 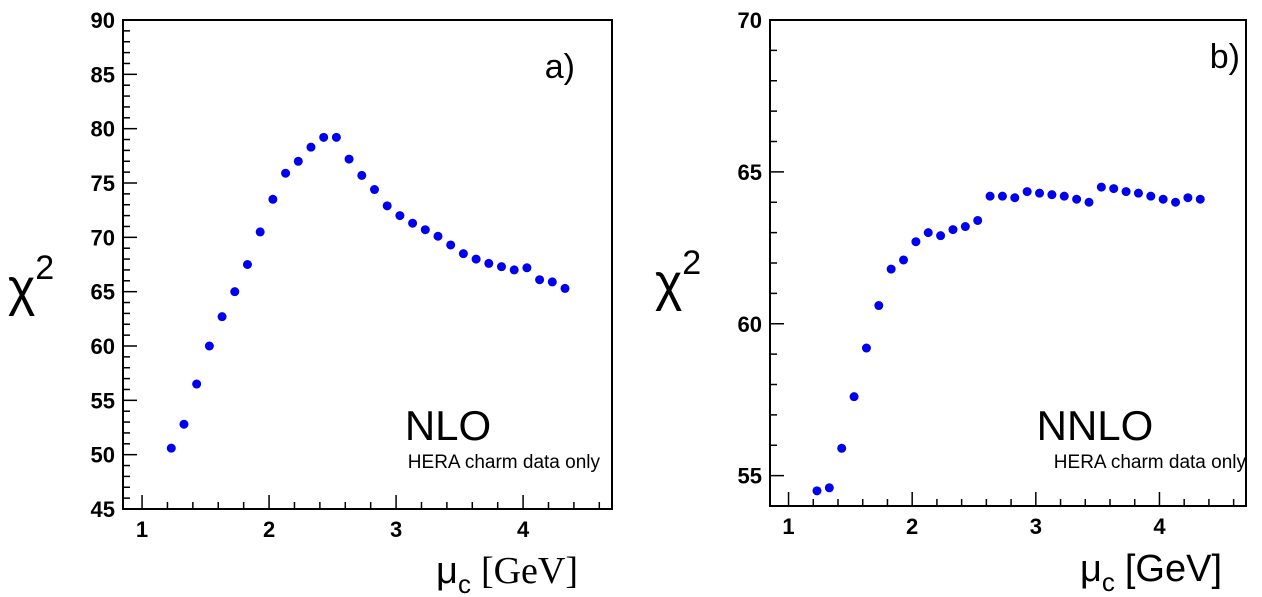 I want to click on y-tick-labels: 55 60 65 70, so click(x=750, y=248).